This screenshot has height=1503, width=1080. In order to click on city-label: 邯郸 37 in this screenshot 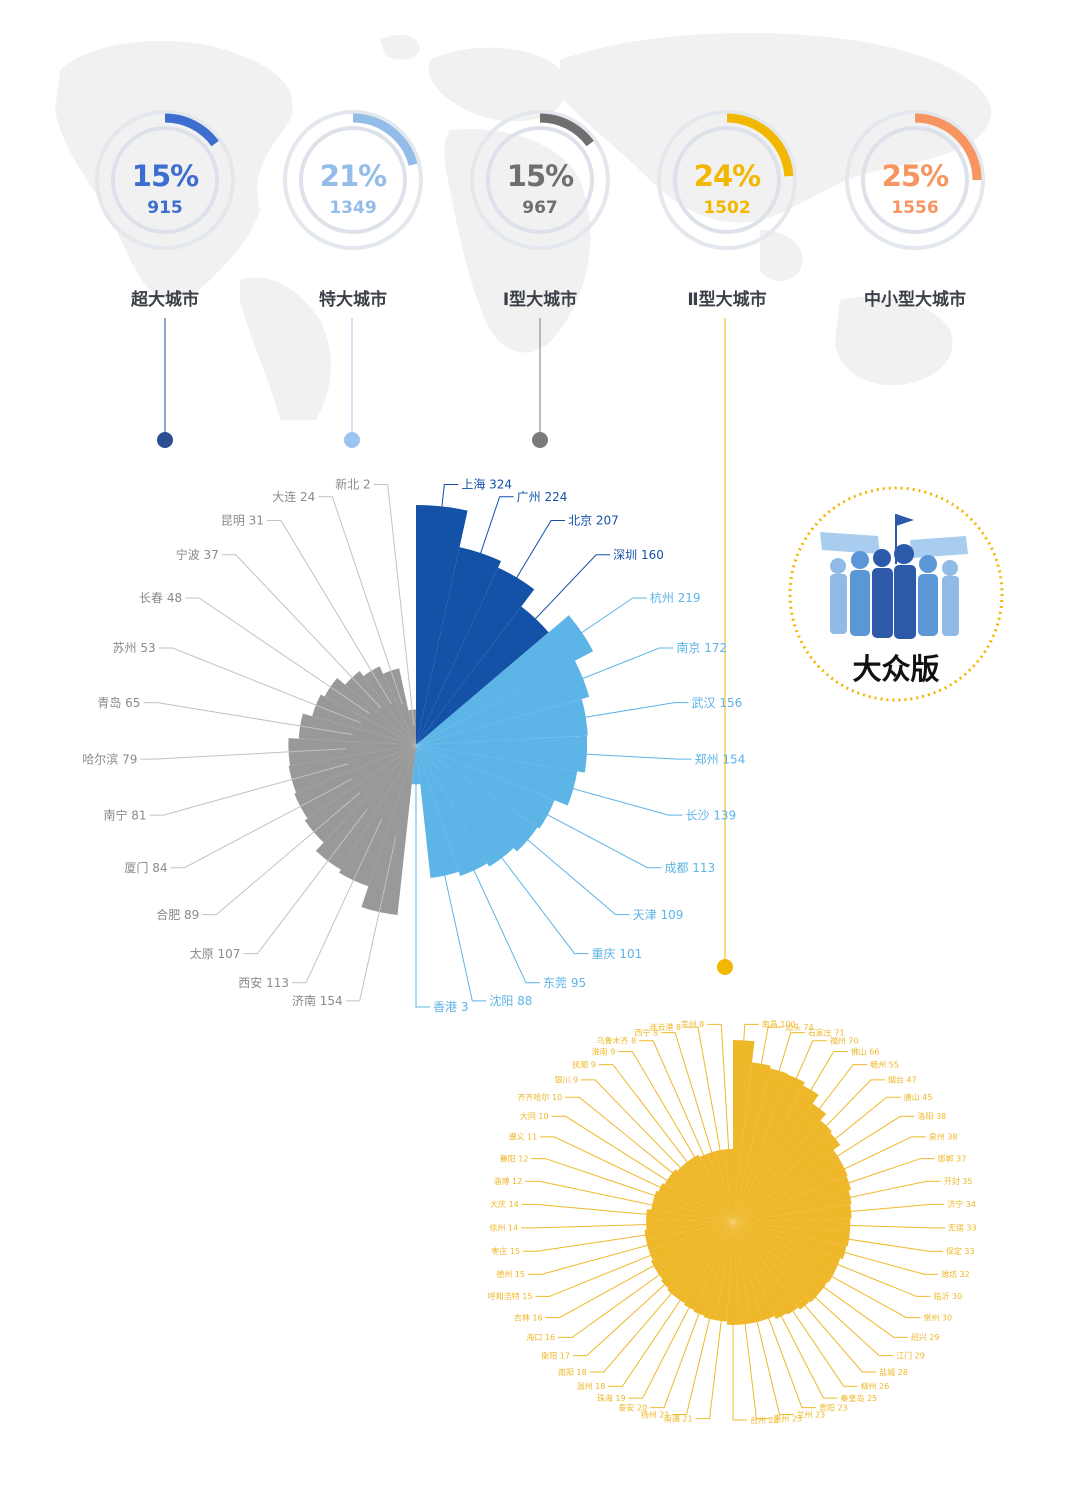, I will do `click(952, 1158)`.